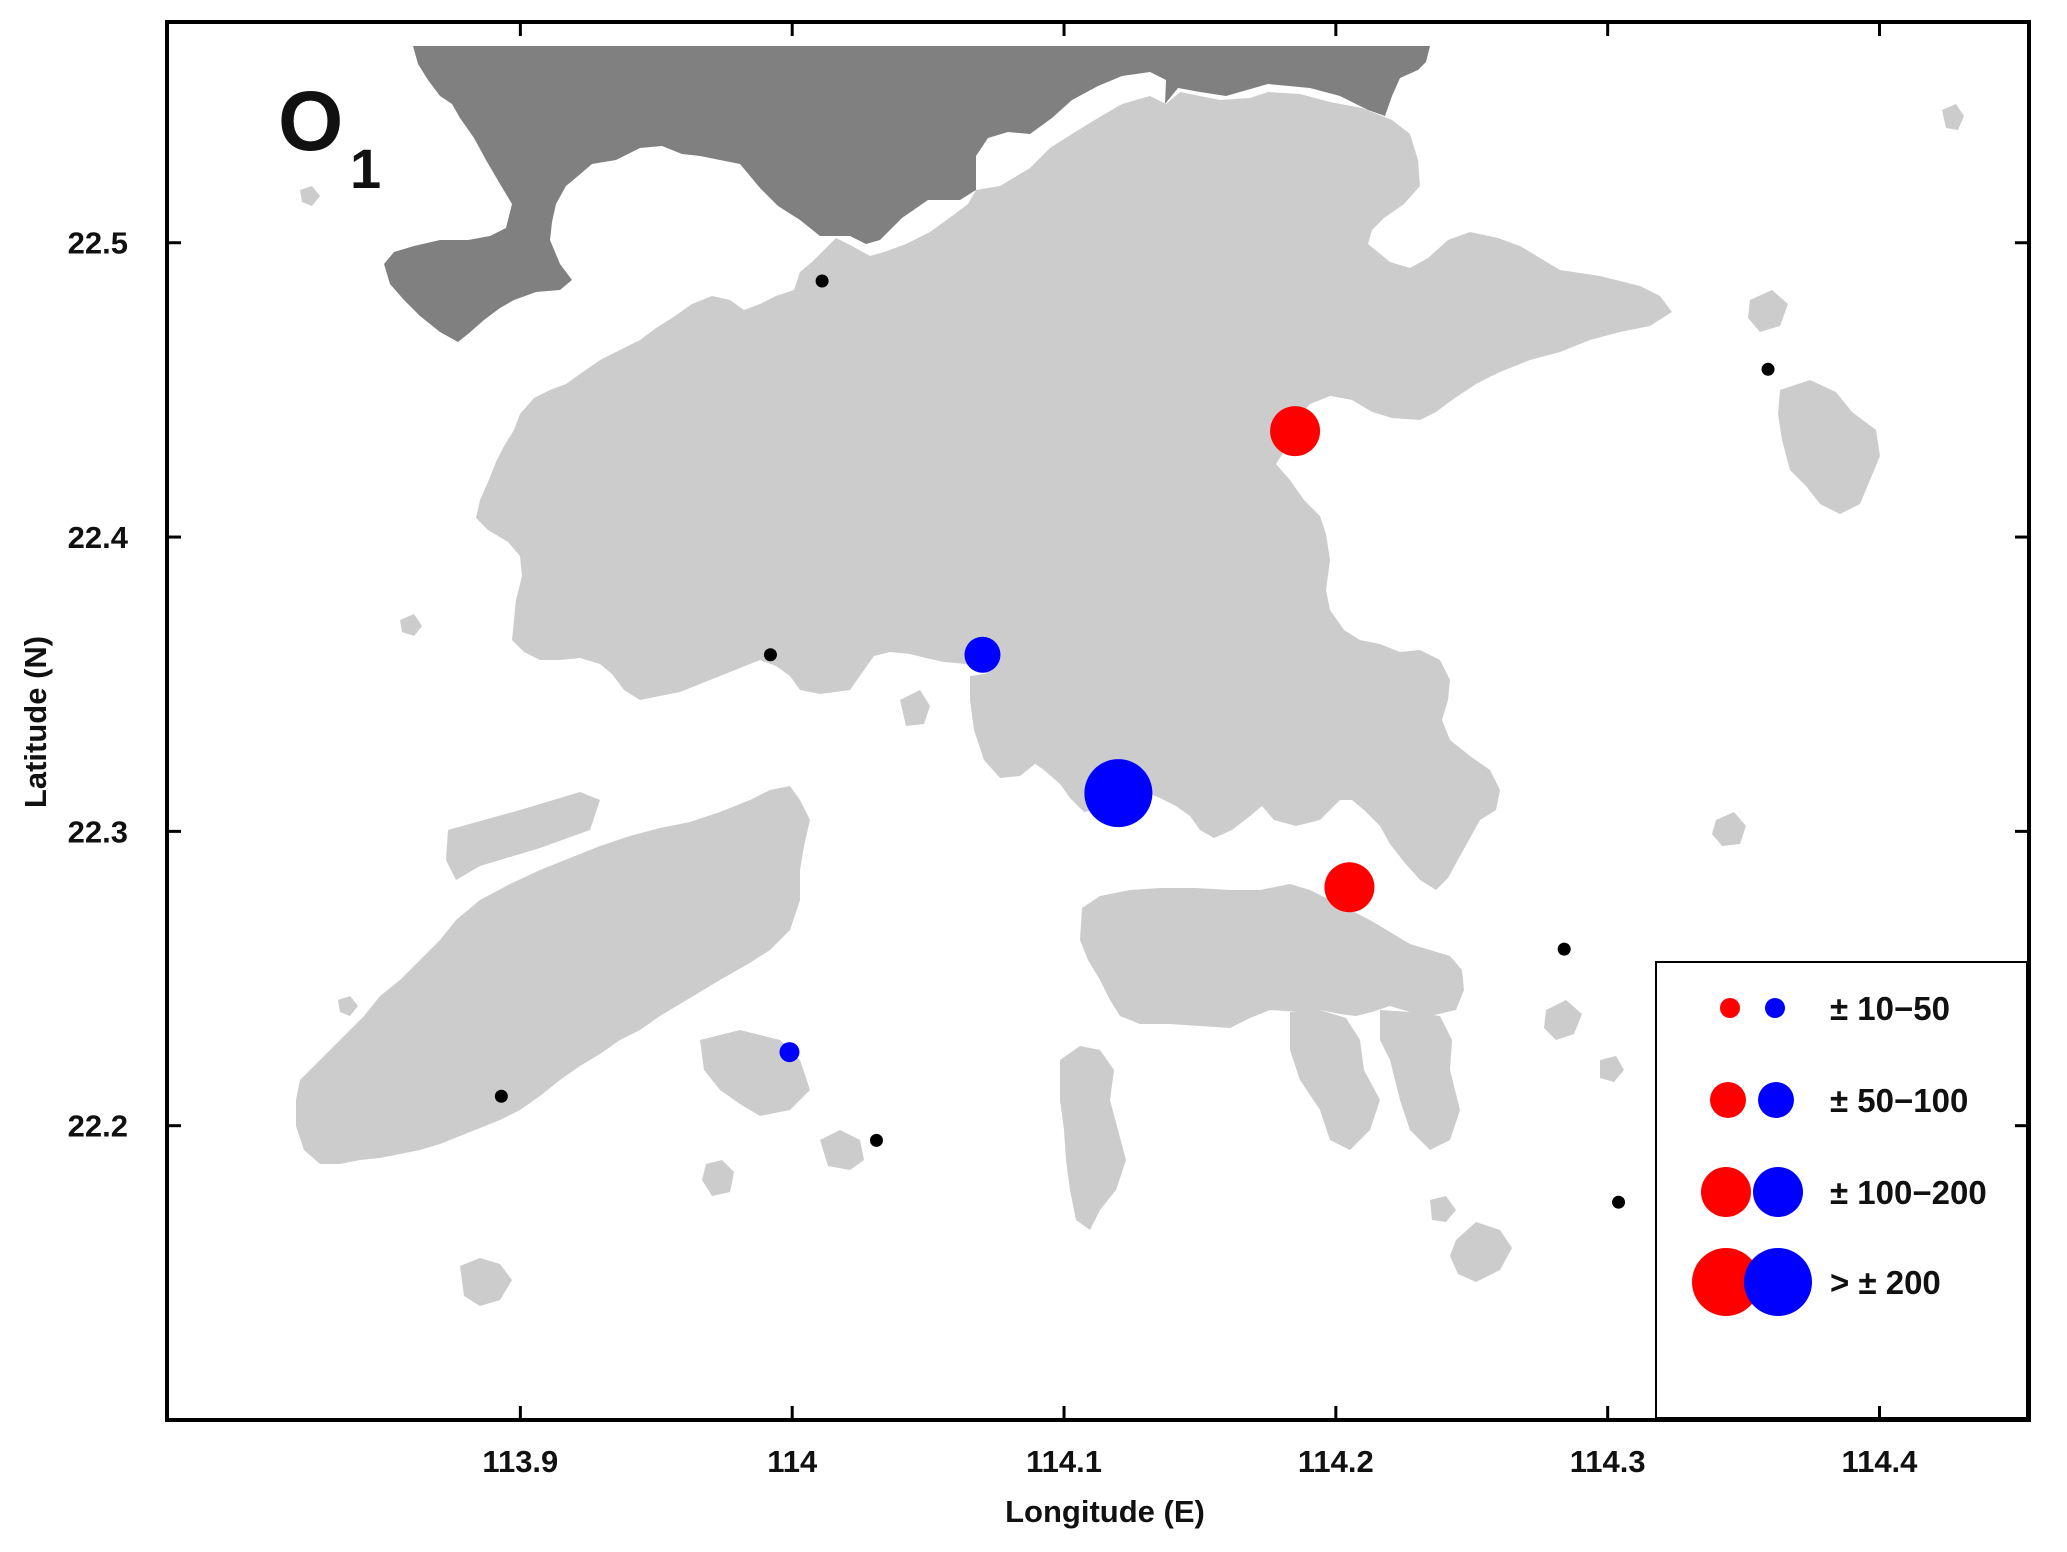 The width and height of the screenshot is (2067, 1552). Describe the element at coordinates (35, 722) in the screenshot. I see `y-axis-title: Latitude (N)` at that location.